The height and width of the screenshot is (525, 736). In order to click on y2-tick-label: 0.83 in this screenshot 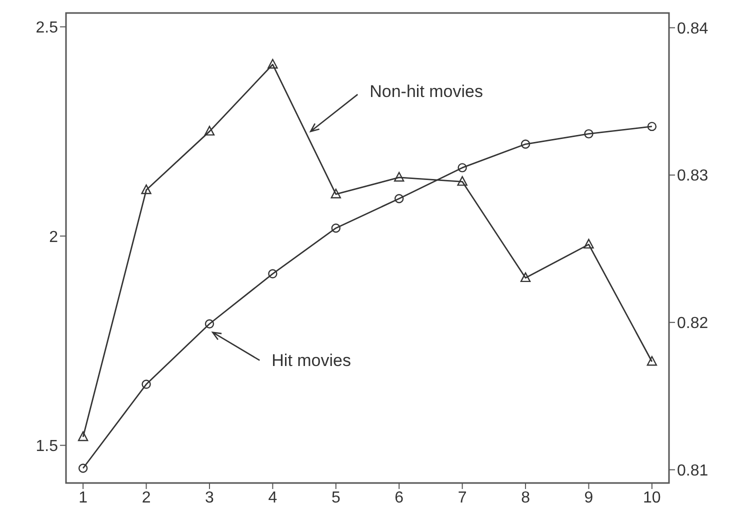, I will do `click(692, 176)`.